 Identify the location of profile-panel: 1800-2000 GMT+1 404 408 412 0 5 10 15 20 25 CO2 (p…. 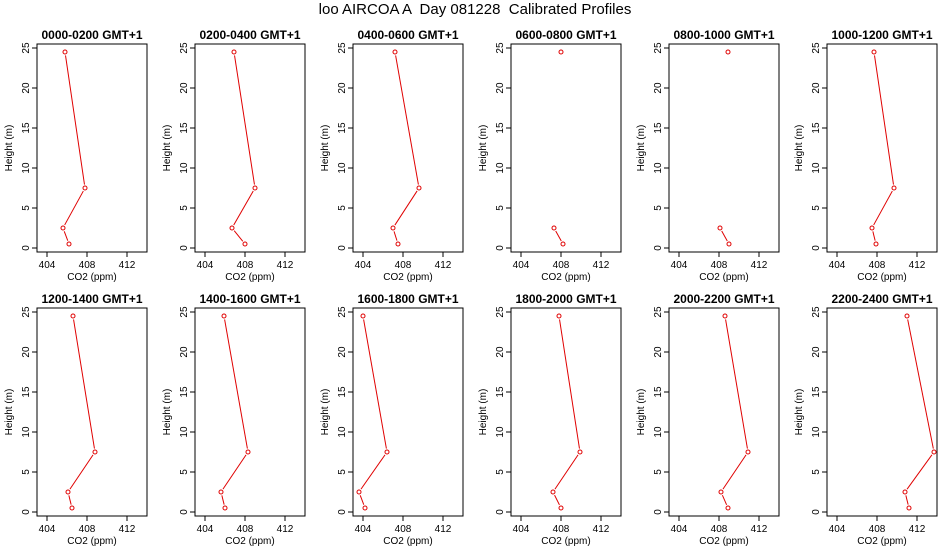
(550, 419).